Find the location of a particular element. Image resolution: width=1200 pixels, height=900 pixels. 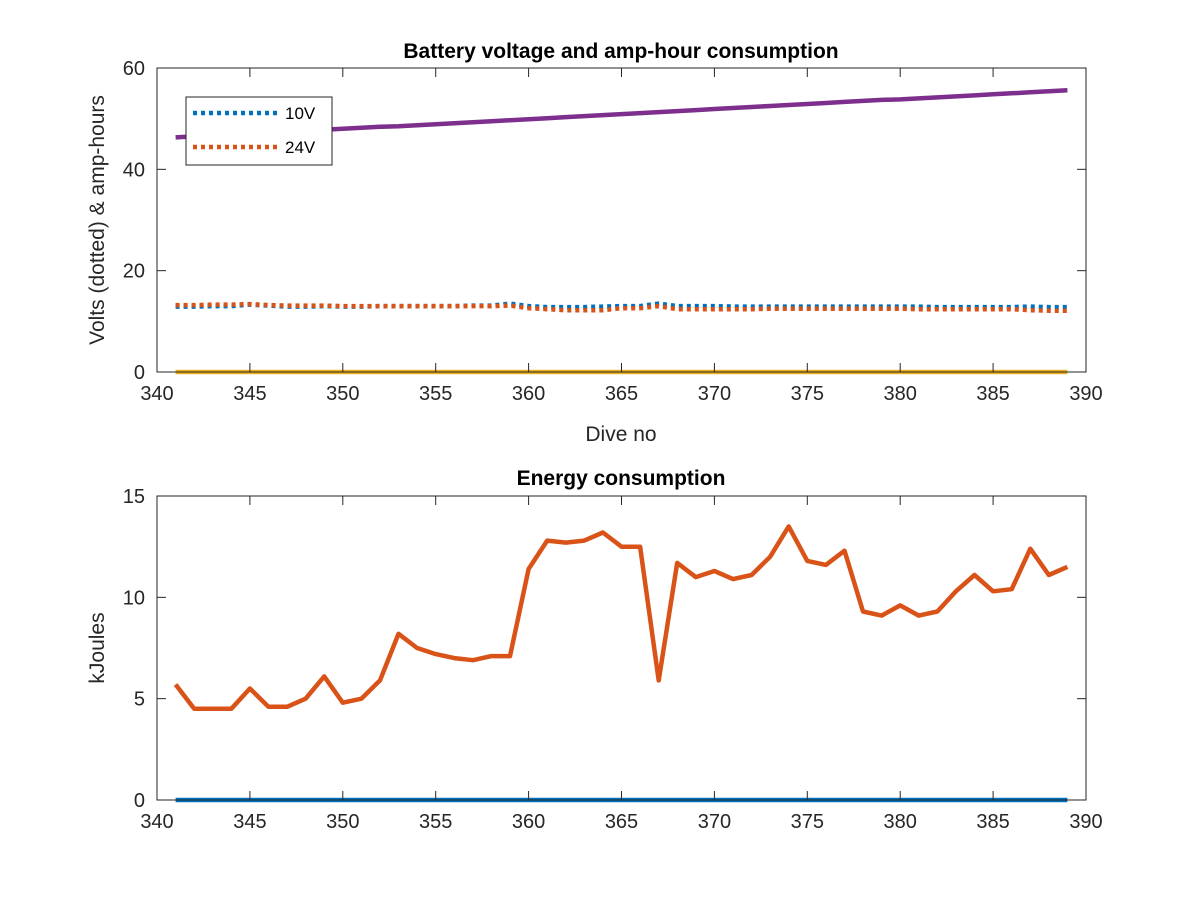

voltage-series-line-10v is located at coordinates (621, 305).